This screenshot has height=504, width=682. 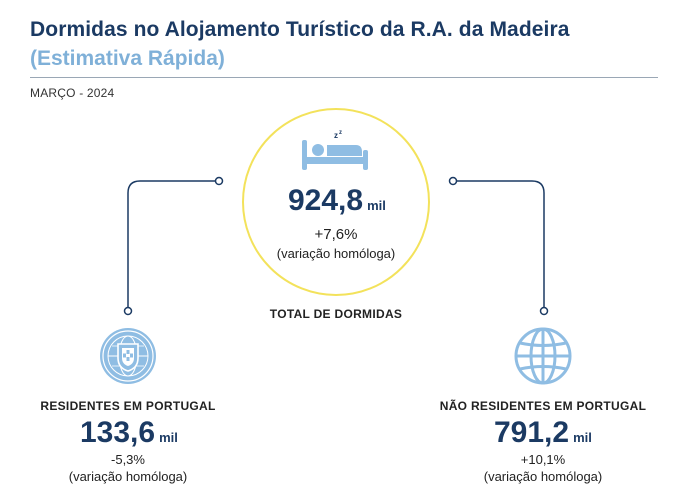 What do you see at coordinates (128, 459) in the screenshot?
I see `residents-change: -5,3%` at bounding box center [128, 459].